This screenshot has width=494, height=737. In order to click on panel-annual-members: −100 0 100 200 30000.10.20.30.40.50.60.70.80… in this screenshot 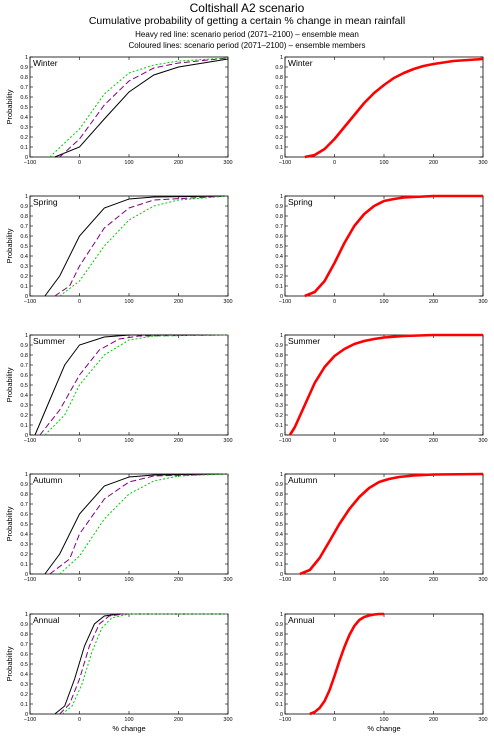, I will do `click(119, 672)`.